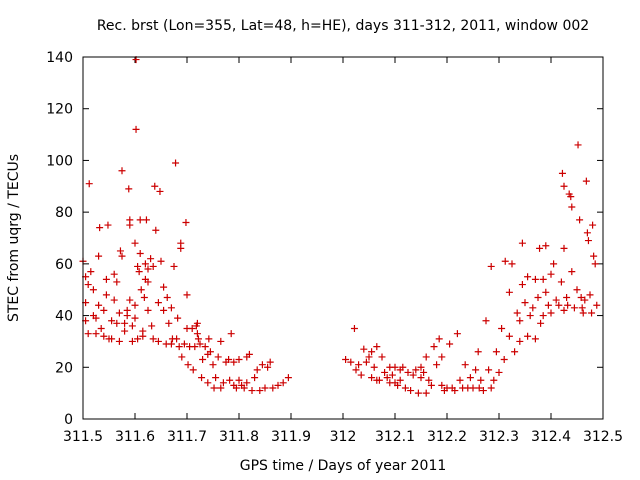 This screenshot has width=640, height=480. Describe the element at coordinates (64, 213) in the screenshot. I see `y-tick-label: 80` at that location.